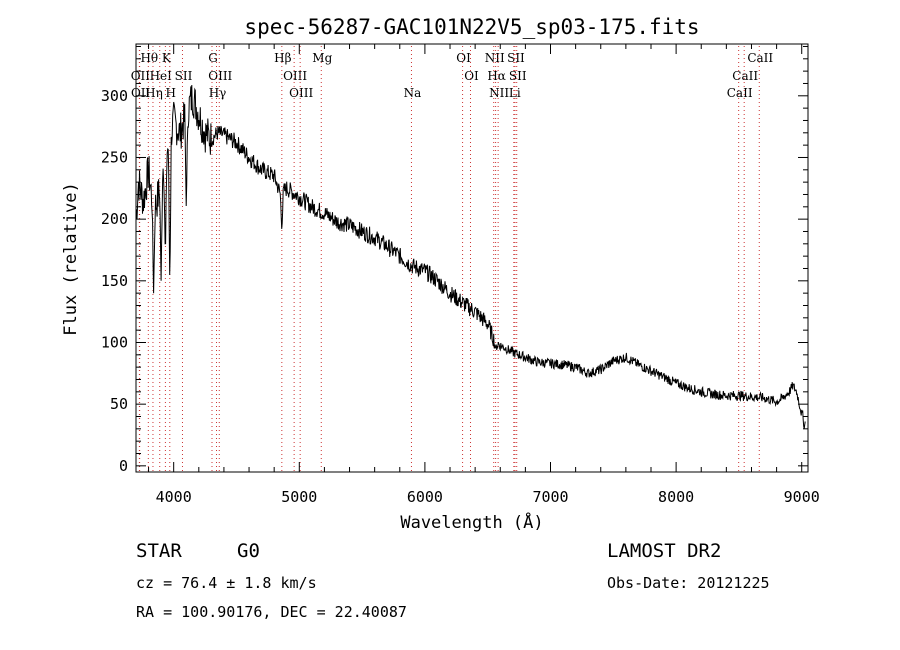 The height and width of the screenshot is (650, 900). What do you see at coordinates (322, 58) in the screenshot?
I see `spectral-line-label: Mg` at bounding box center [322, 58].